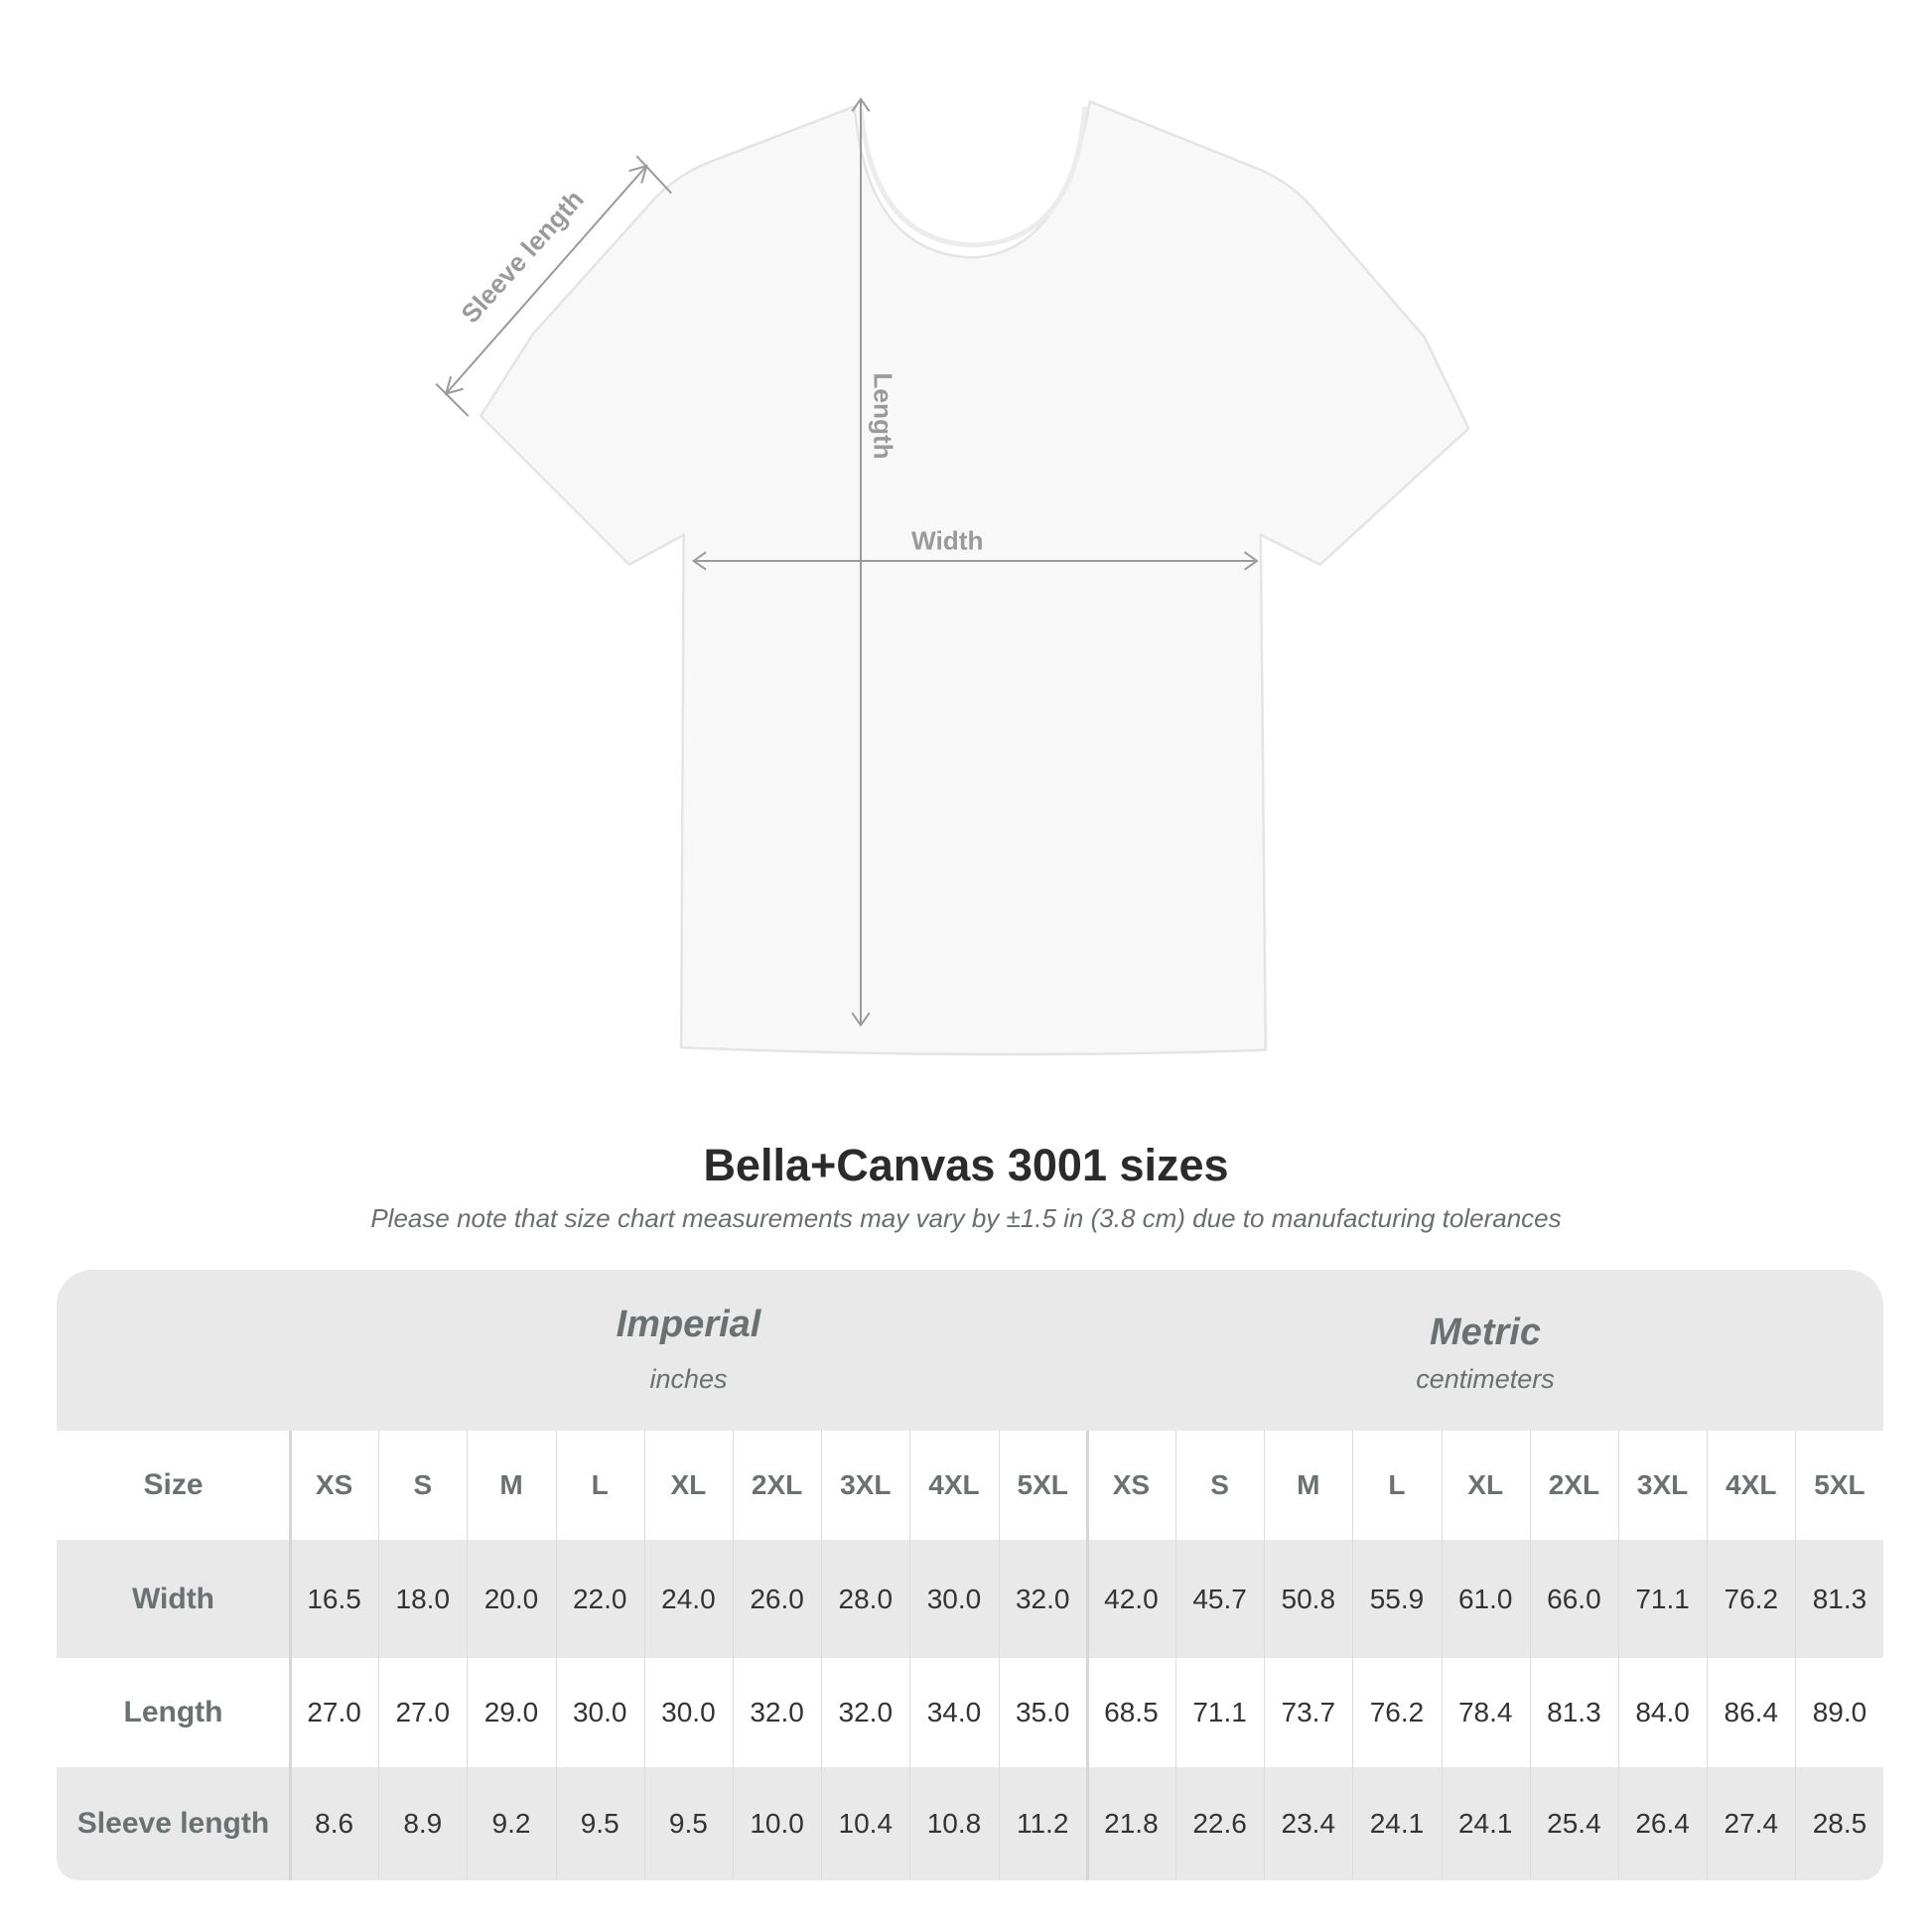 The width and height of the screenshot is (1932, 1932). What do you see at coordinates (688, 1599) in the screenshot?
I see `imperial-value-cell: 24.0` at bounding box center [688, 1599].